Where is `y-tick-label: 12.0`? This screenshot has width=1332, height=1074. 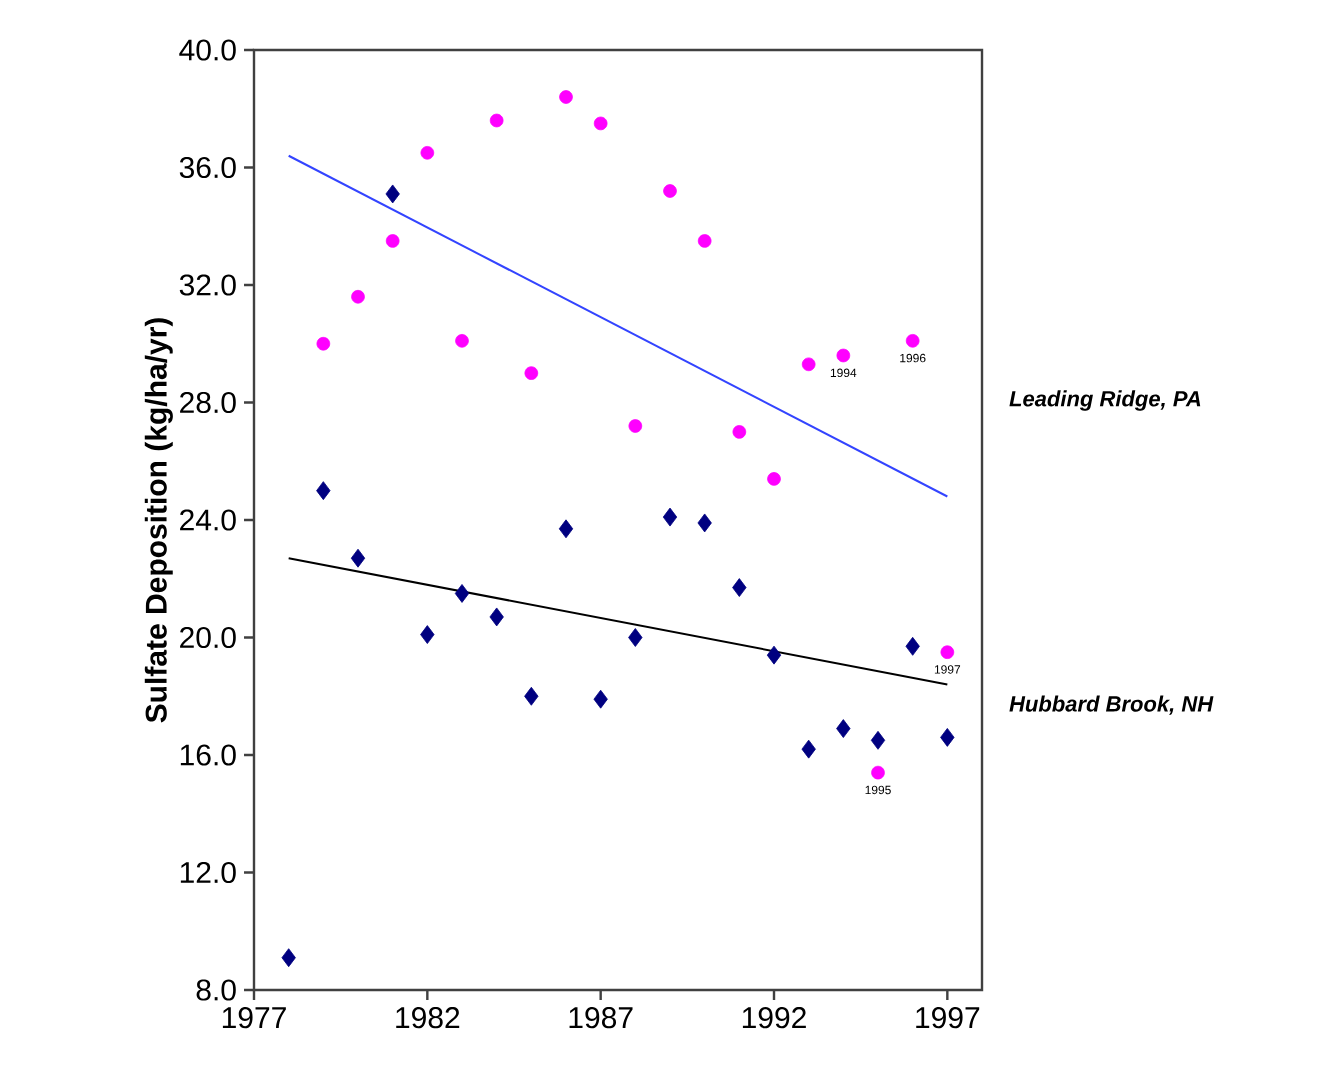
y-tick-label: 12.0 is located at coordinates (208, 872).